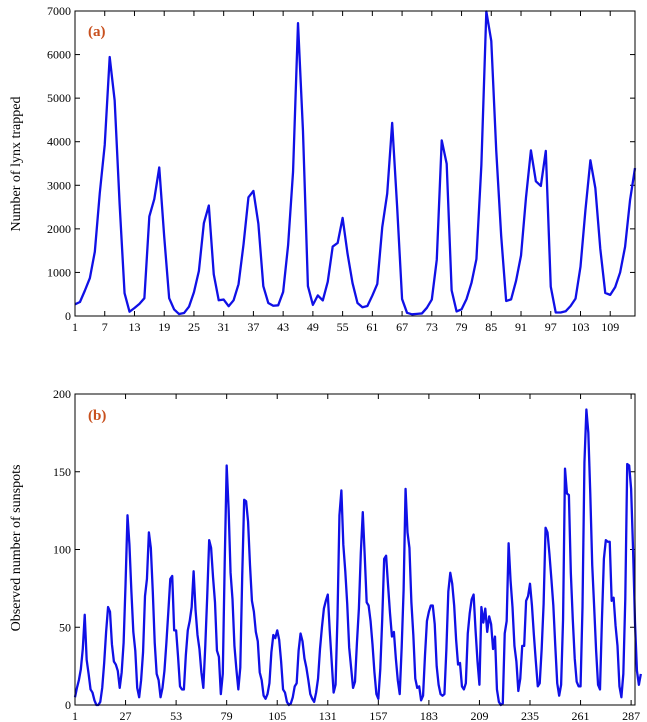 This screenshot has height=722, width=647. Describe the element at coordinates (59, 185) in the screenshot. I see `y-tick-label: 3000` at that location.